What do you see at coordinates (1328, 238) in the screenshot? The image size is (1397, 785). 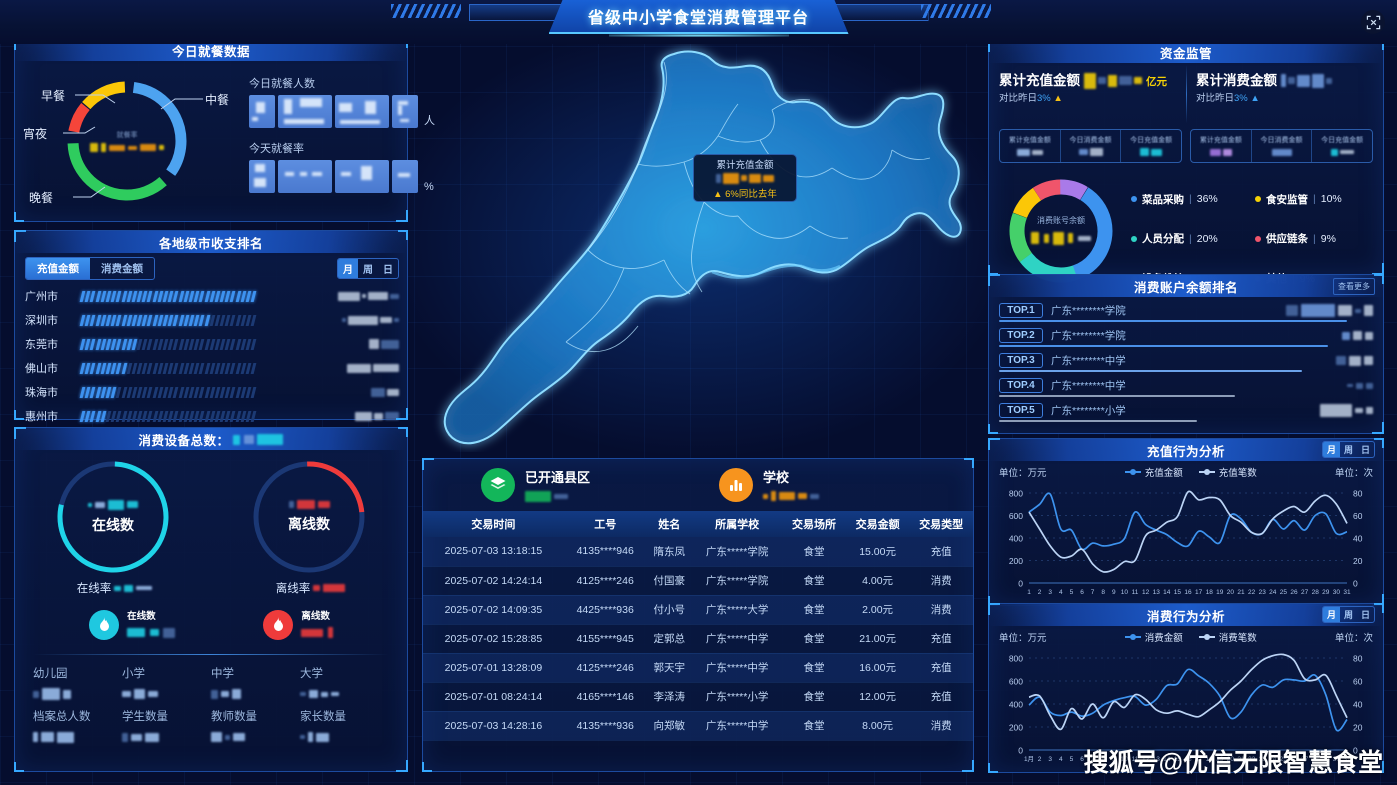 I see `legend-pct: 9%` at bounding box center [1328, 238].